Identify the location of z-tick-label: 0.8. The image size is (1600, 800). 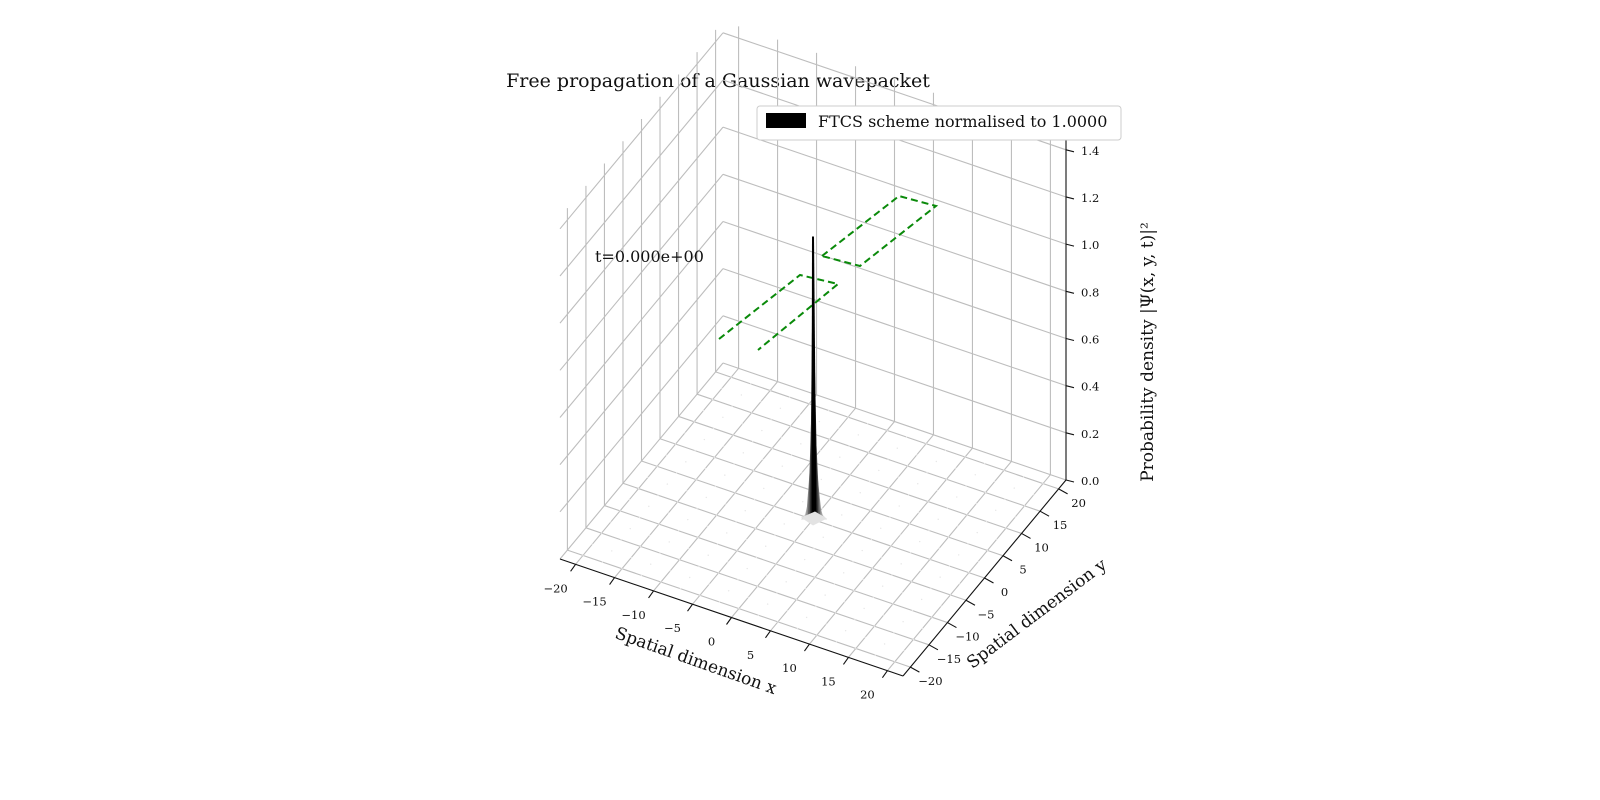
(1090, 292).